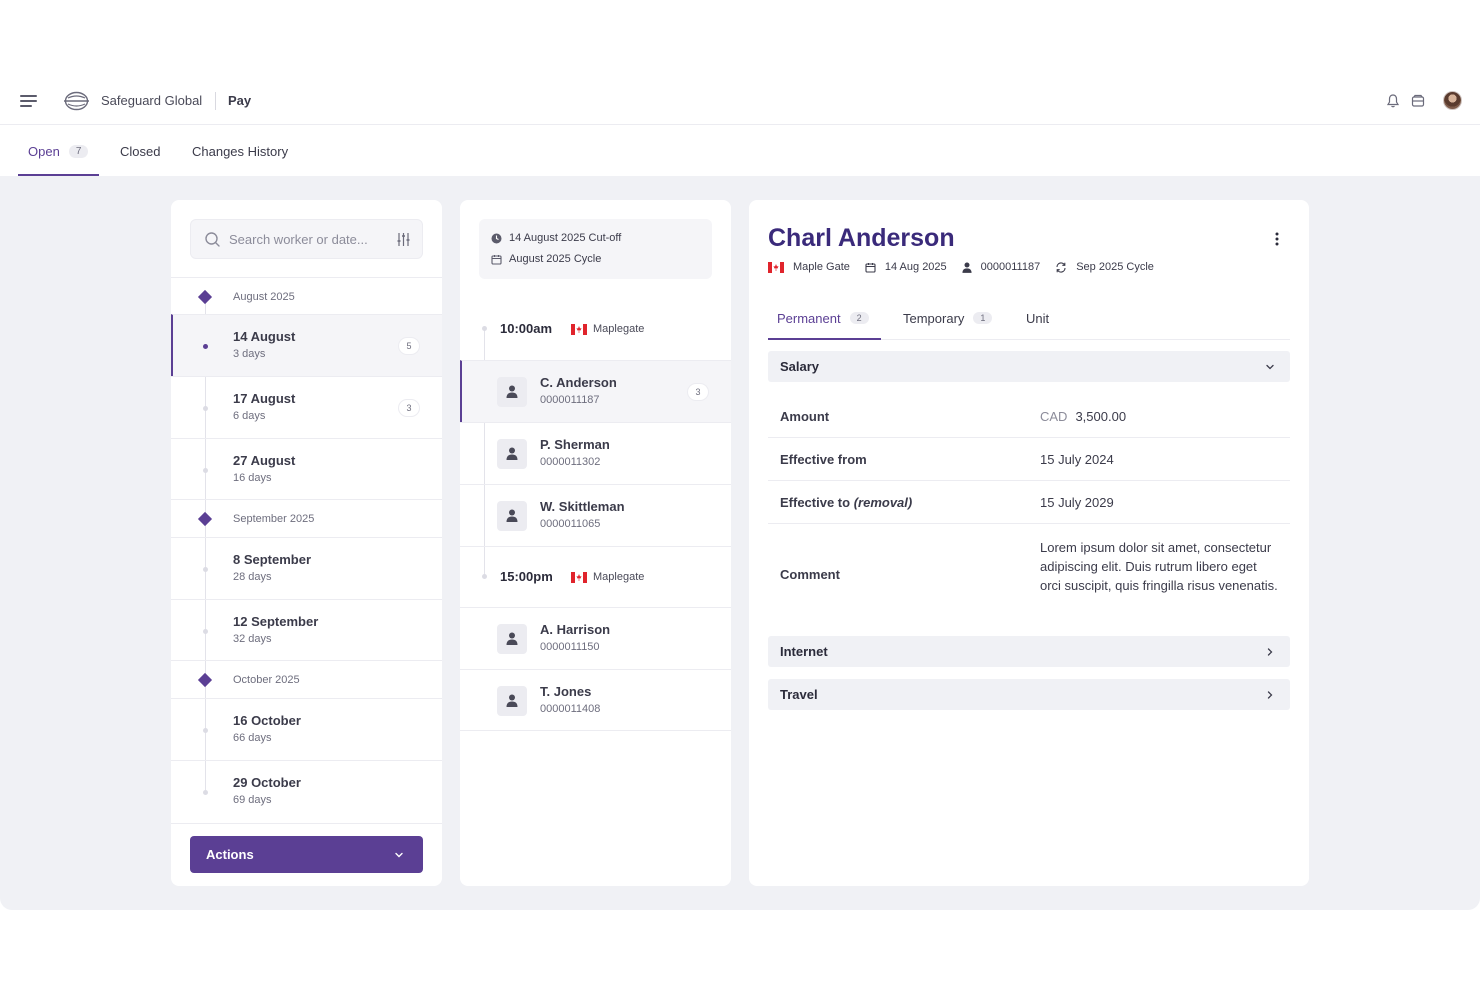 The height and width of the screenshot is (987, 1480). I want to click on slot-location: Maplegate, so click(619, 577).